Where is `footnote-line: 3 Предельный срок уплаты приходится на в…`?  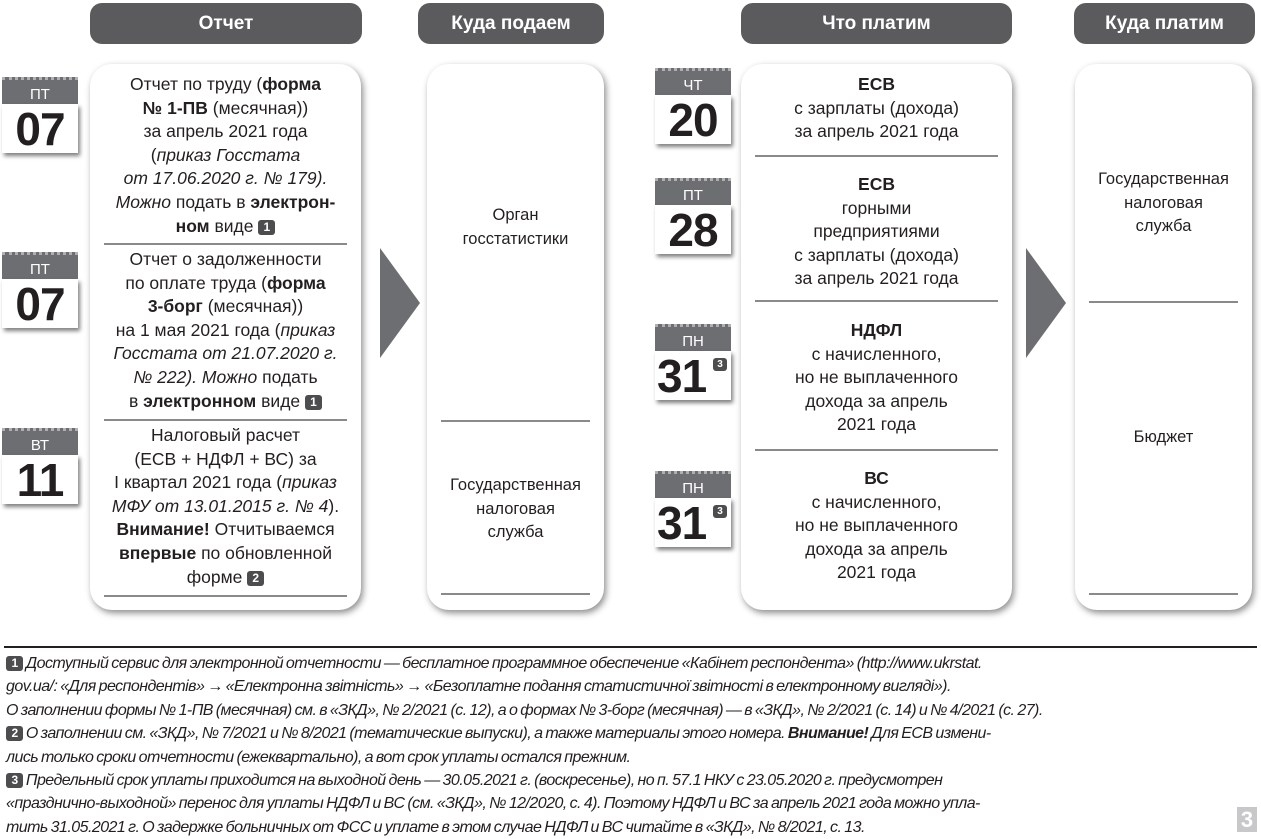 footnote-line: 3 Предельный срок уплаты приходится на в… is located at coordinates (474, 781).